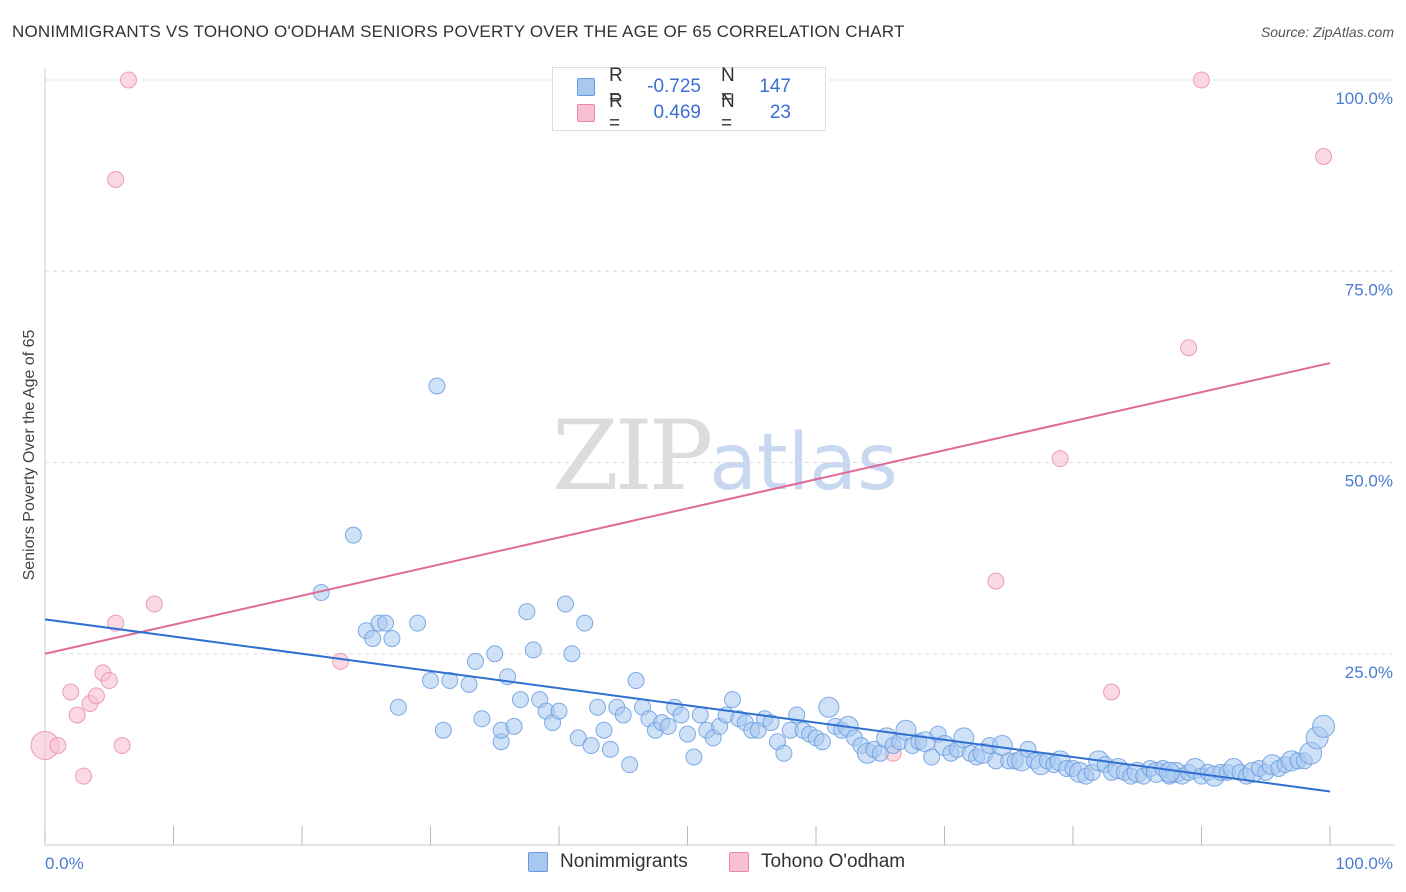 Image resolution: width=1406 pixels, height=892 pixels. I want to click on legend-r-value: -0.725, so click(674, 86).